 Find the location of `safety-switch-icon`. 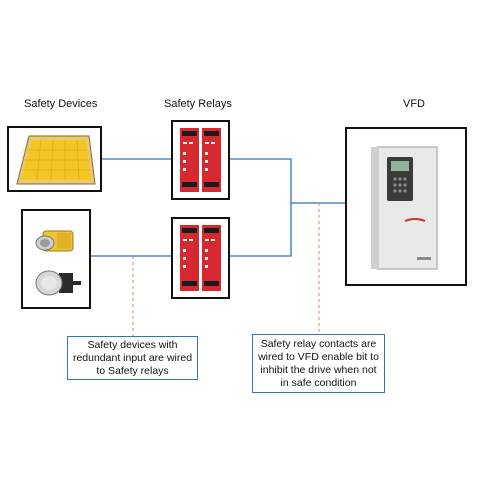

safety-switch-icon is located at coordinates (54, 241).